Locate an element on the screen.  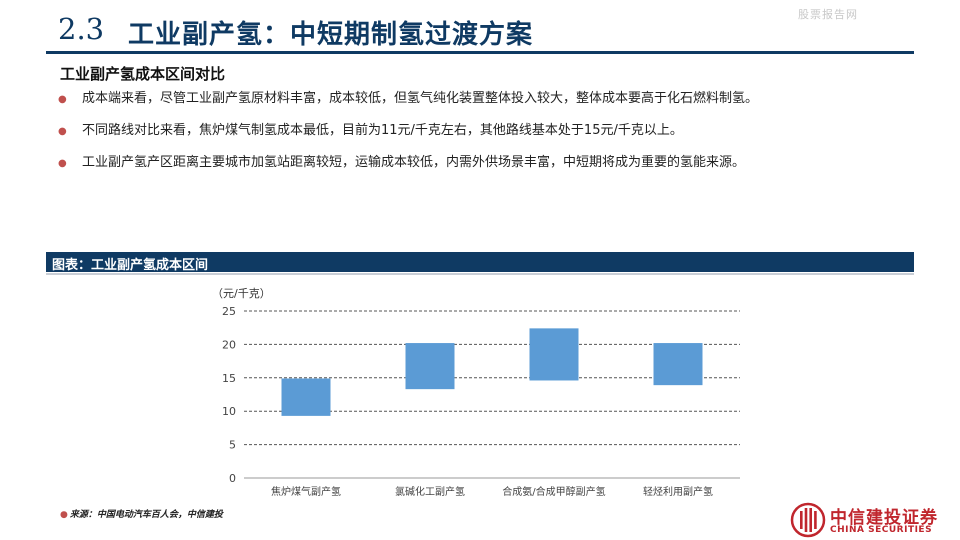
x-tick-label: 氯碱化工副产氢 is located at coordinates (430, 491).